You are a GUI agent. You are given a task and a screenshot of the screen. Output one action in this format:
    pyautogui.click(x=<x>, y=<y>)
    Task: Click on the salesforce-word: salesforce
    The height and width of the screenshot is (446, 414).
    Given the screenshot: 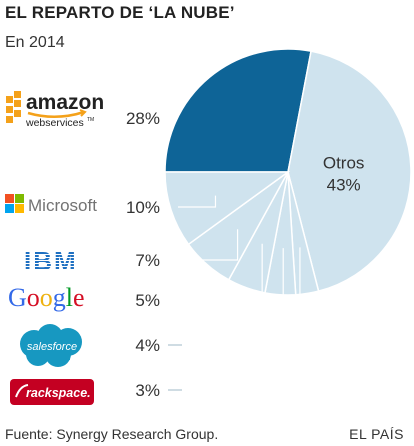 What is the action you would take?
    pyautogui.click(x=52, y=347)
    